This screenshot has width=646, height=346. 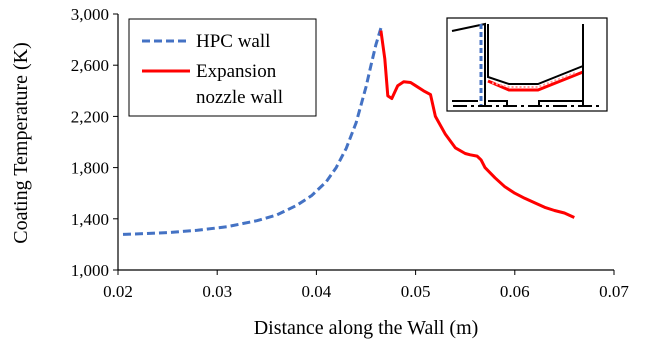 What do you see at coordinates (90, 168) in the screenshot?
I see `y-tick-label: 1,800` at bounding box center [90, 168].